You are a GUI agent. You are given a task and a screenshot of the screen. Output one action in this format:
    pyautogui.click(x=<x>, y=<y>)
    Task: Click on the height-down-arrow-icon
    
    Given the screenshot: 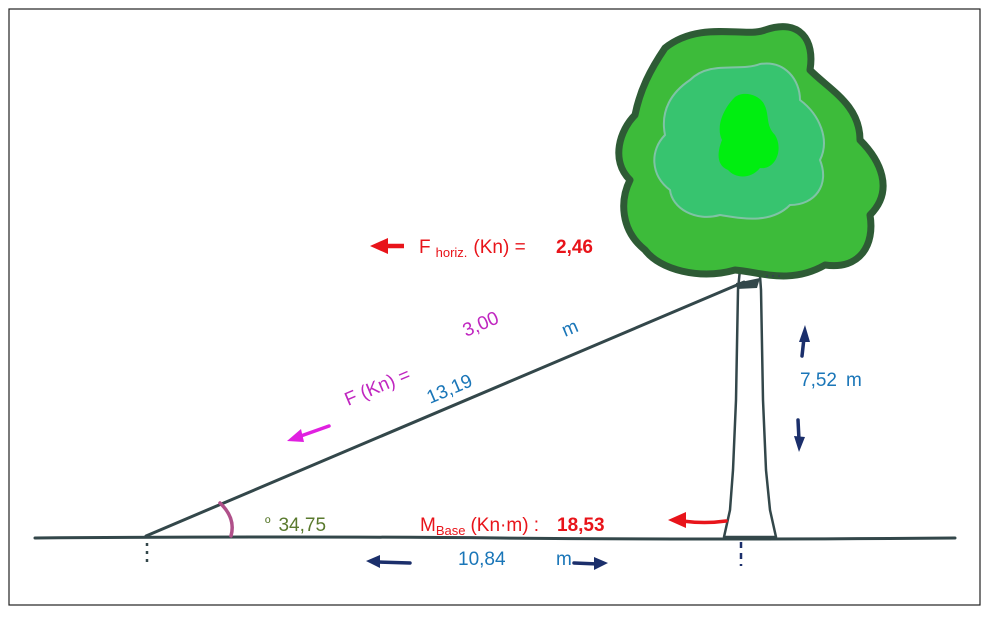 What is the action you would take?
    pyautogui.click(x=799, y=435)
    